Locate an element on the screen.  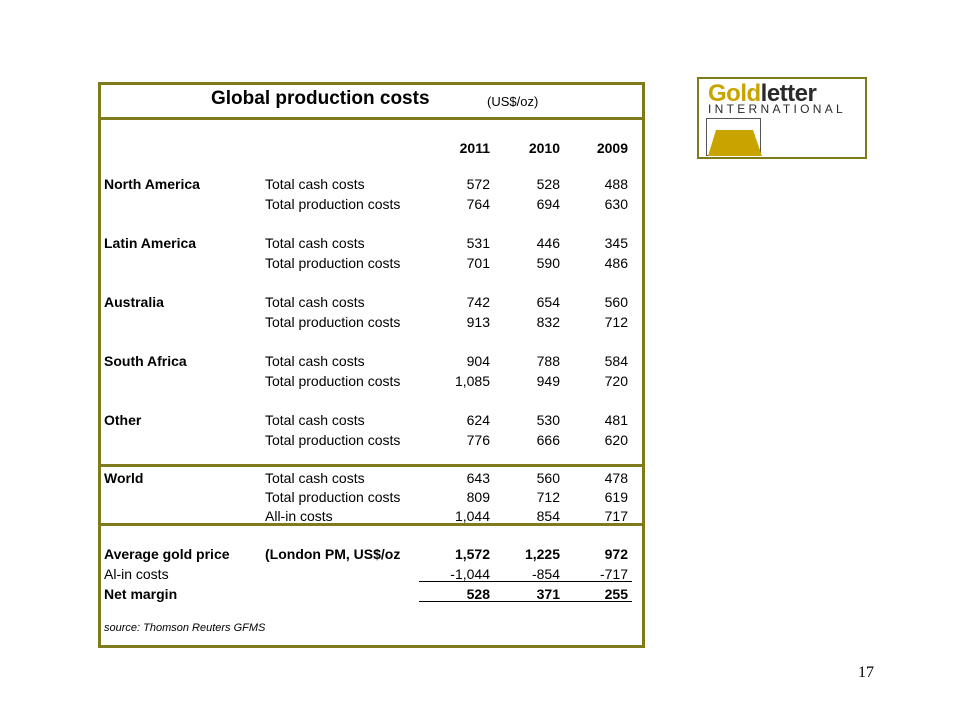
value-cell: 854 is located at coordinates (548, 516).